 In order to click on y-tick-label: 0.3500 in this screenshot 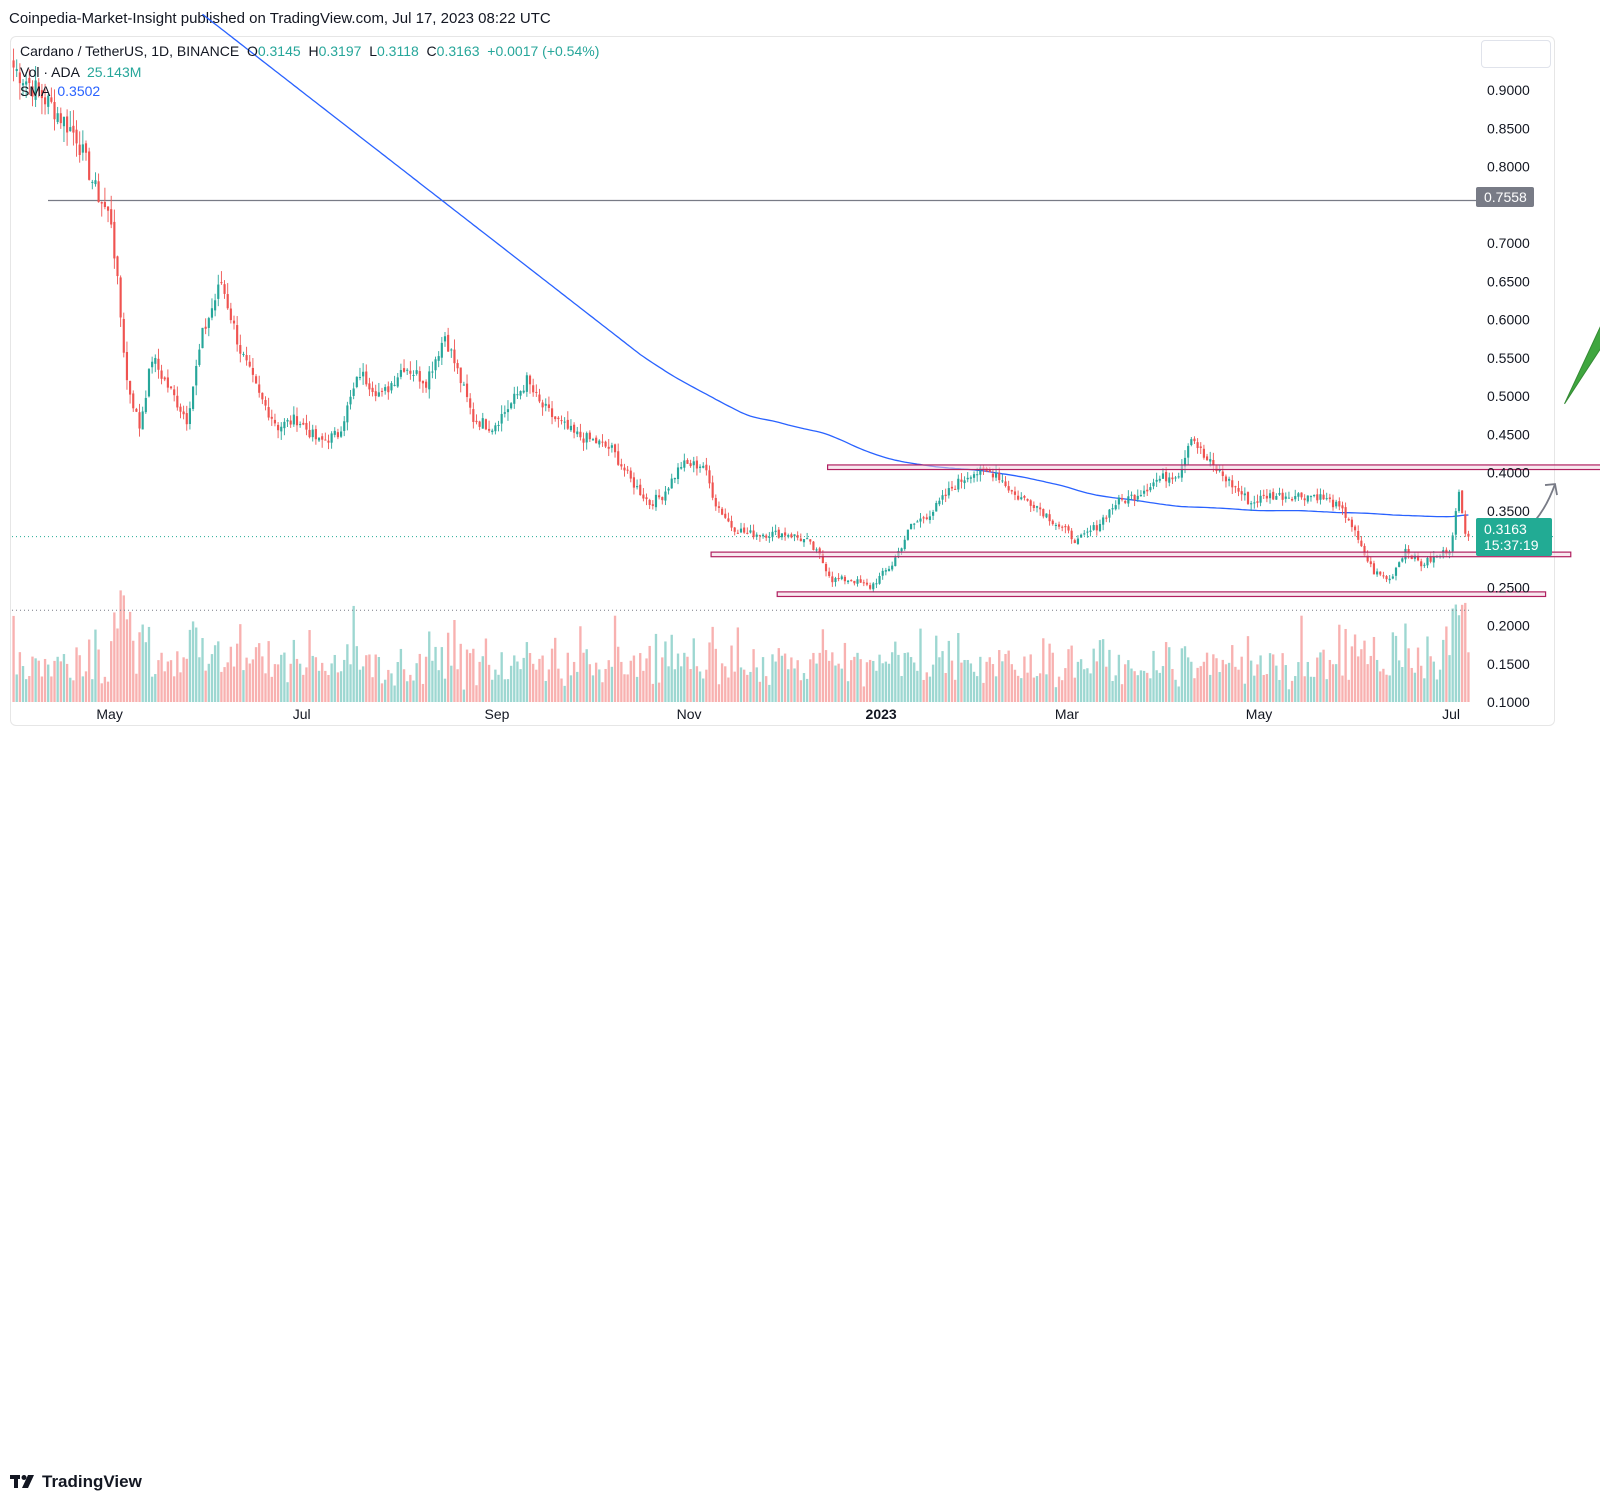, I will do `click(1508, 511)`.